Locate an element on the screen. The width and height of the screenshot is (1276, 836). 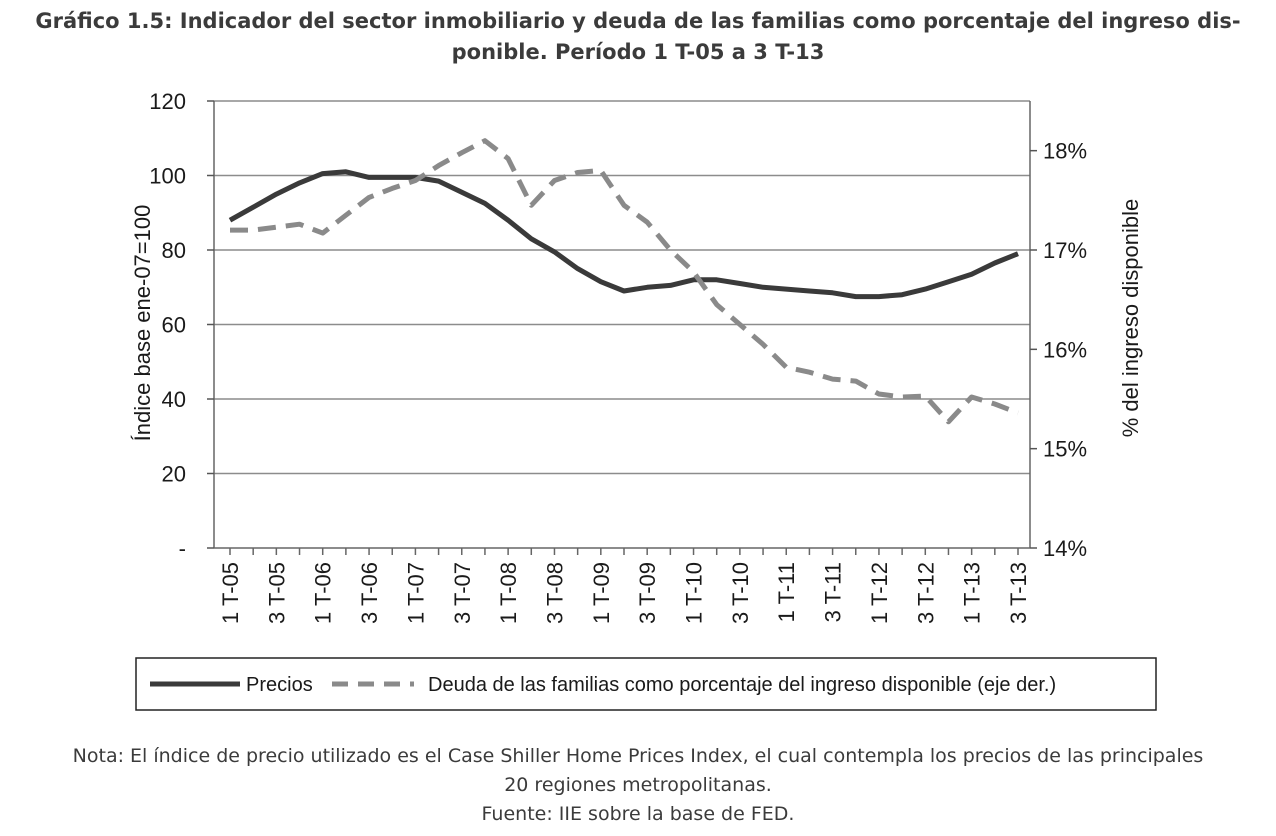
y-tick-label: 100 is located at coordinates (167, 176).